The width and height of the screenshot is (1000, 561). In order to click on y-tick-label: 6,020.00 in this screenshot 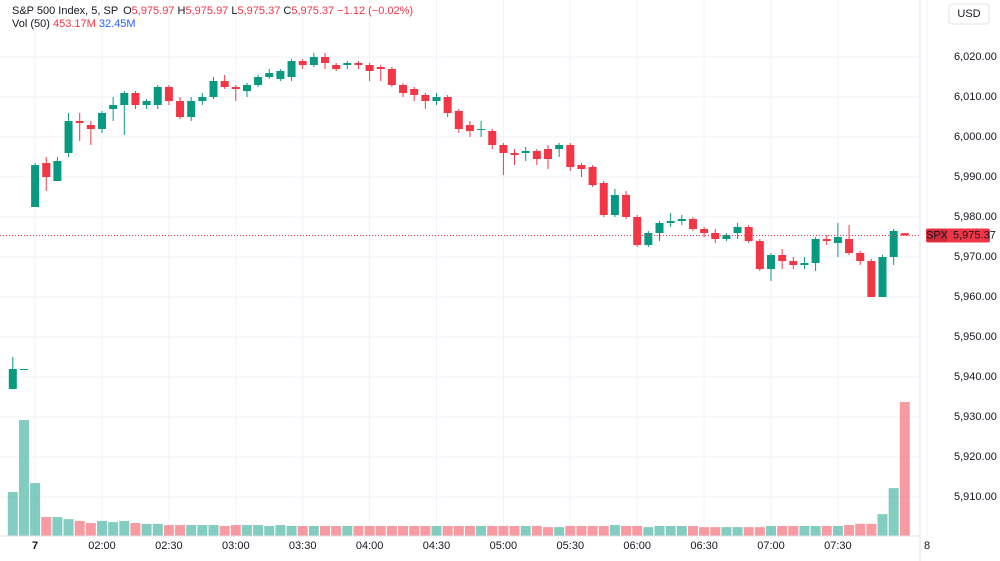, I will do `click(975, 57)`.